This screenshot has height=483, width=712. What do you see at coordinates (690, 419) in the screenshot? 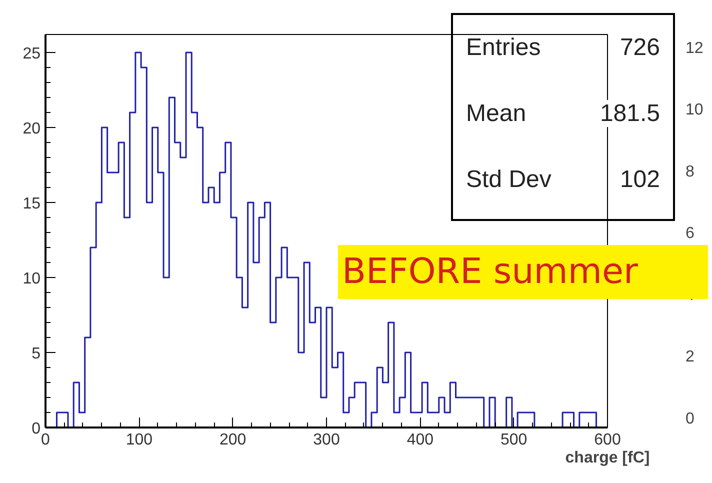
I see `y2-tick-label: 0` at bounding box center [690, 419].